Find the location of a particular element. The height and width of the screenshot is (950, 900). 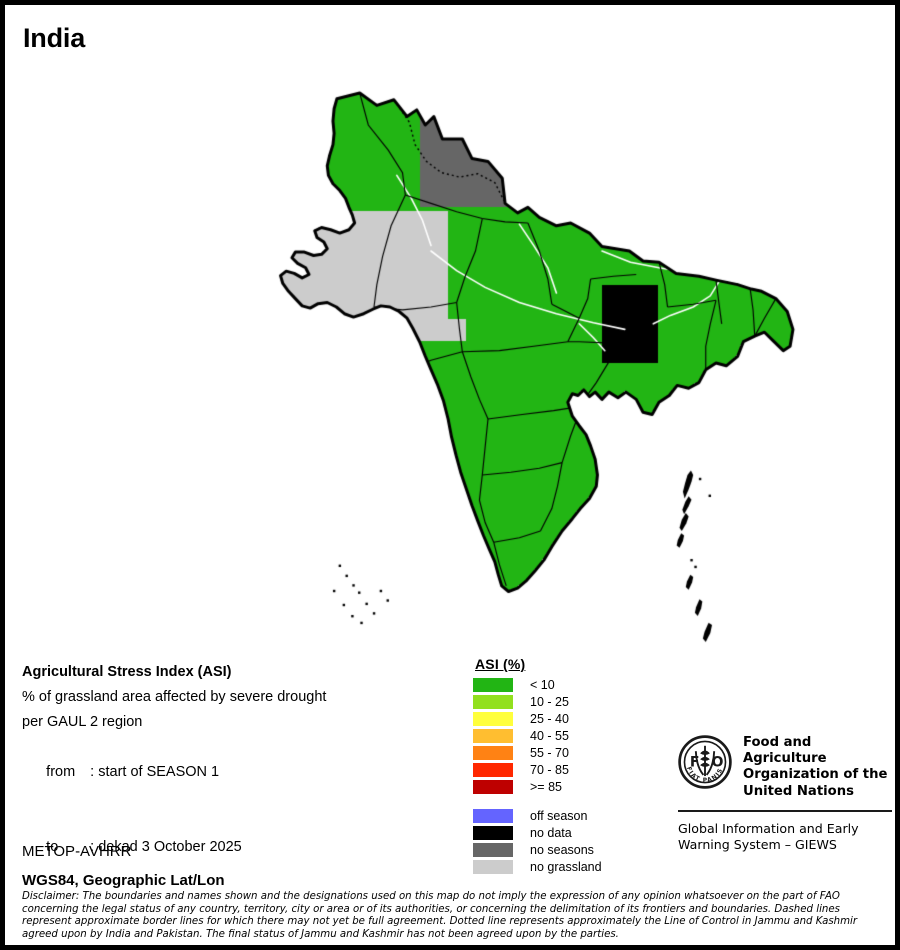

desc-line-2: per GAUL 2 region is located at coordinates (82, 722).